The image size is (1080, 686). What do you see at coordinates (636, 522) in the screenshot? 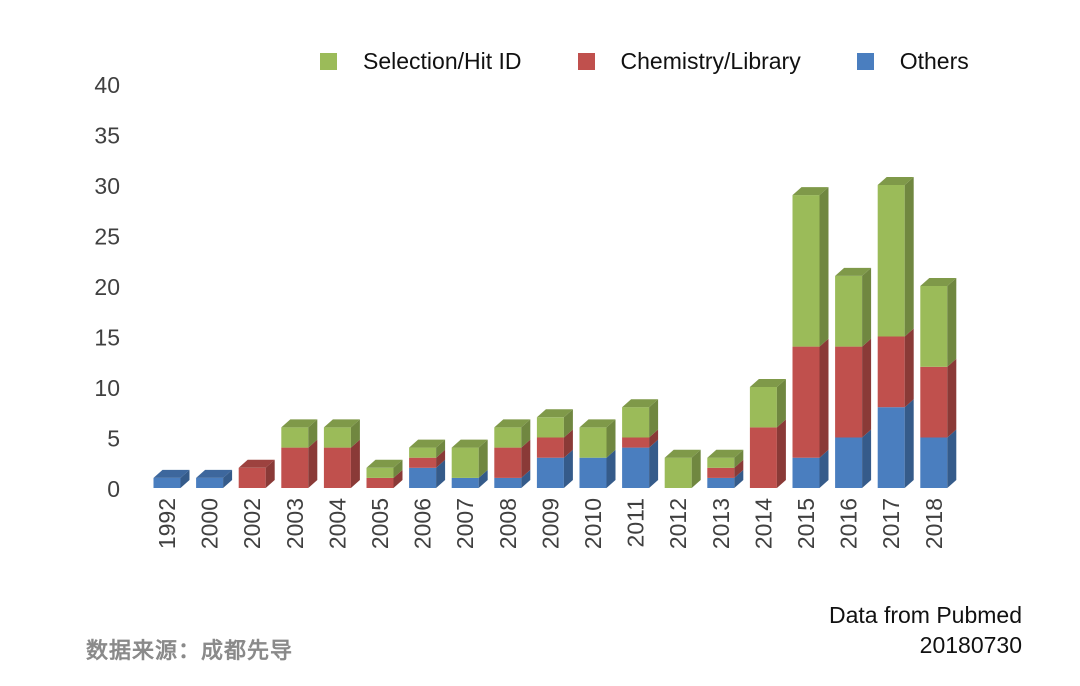
I see `x-tick-label: 2011` at bounding box center [636, 522].